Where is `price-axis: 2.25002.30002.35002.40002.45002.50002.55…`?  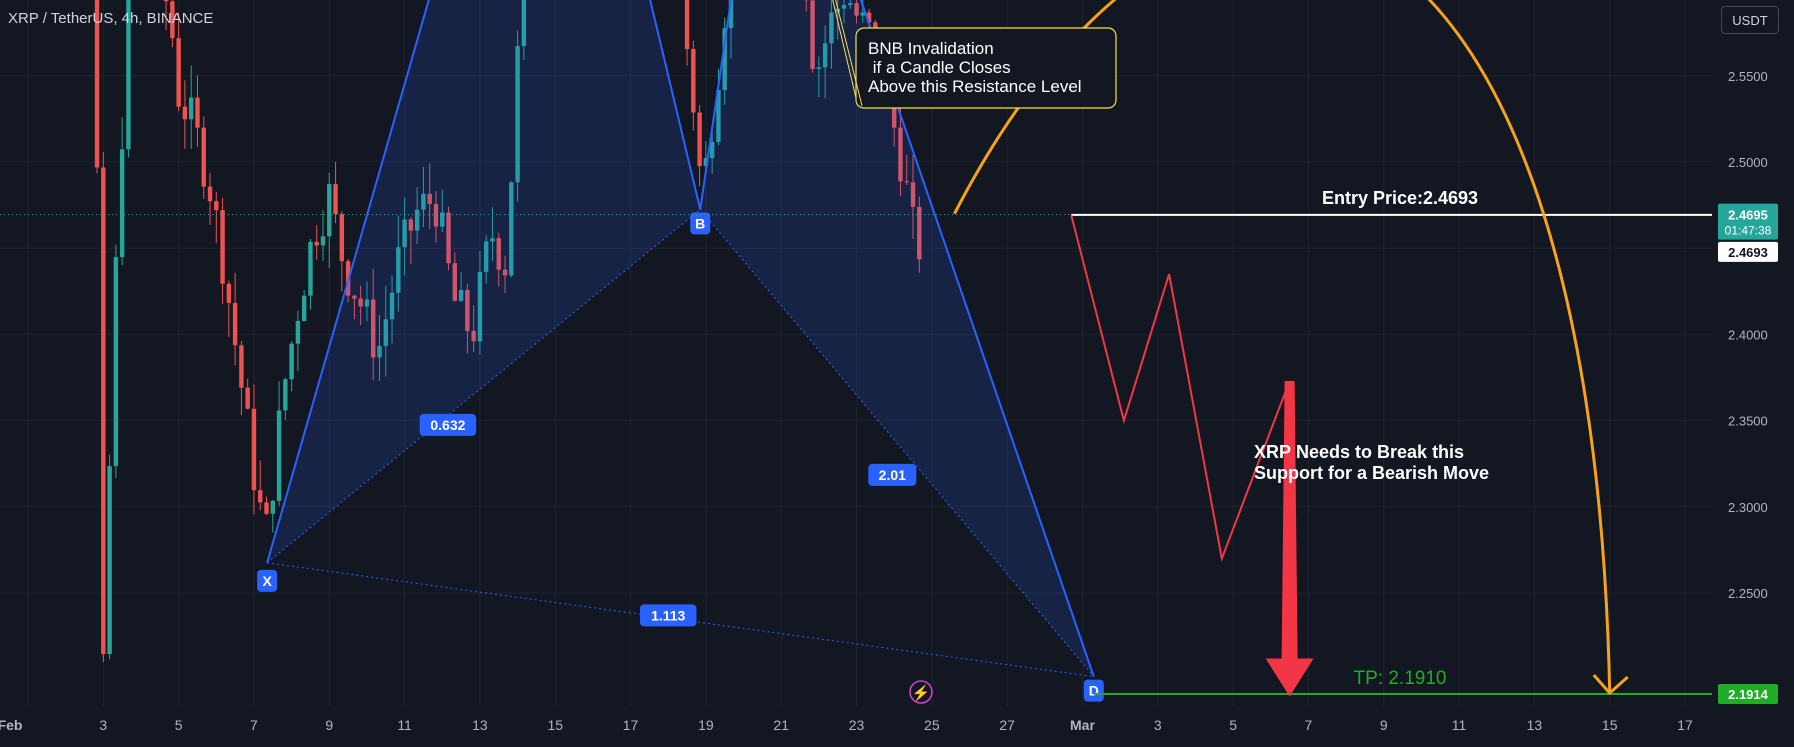 price-axis: 2.25002.30002.35002.40002.45002.50002.55… is located at coordinates (1753, 371).